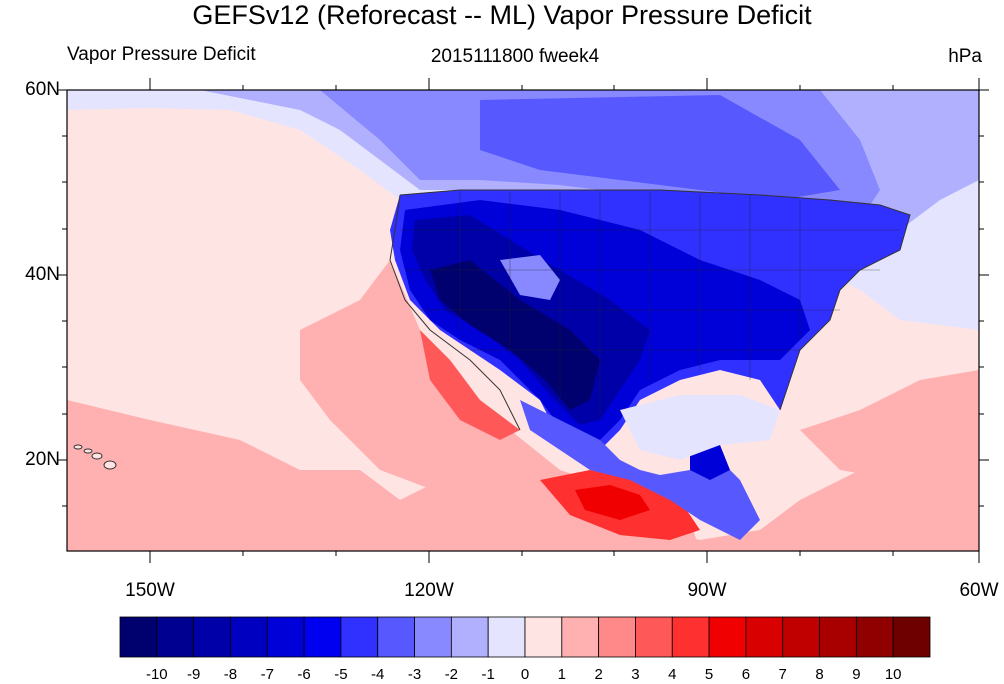 Image resolution: width=1004 pixels, height=684 pixels. Describe the element at coordinates (561, 674) in the screenshot. I see `colorbar-tick-label: 1` at that location.